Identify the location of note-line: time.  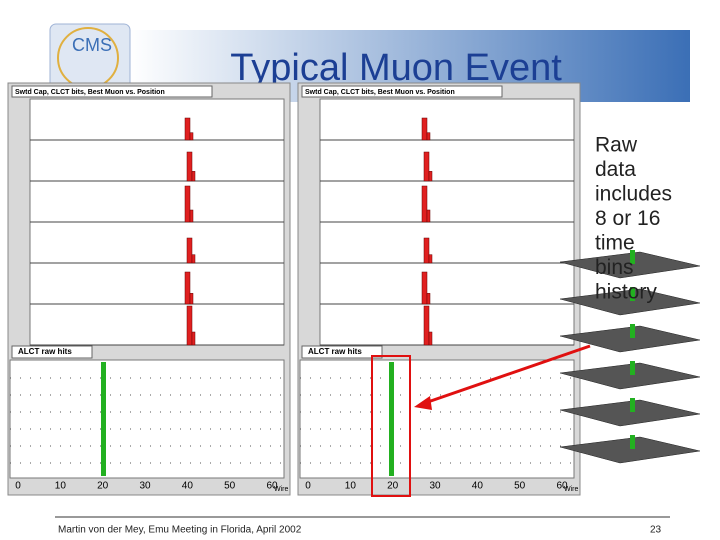
(615, 243).